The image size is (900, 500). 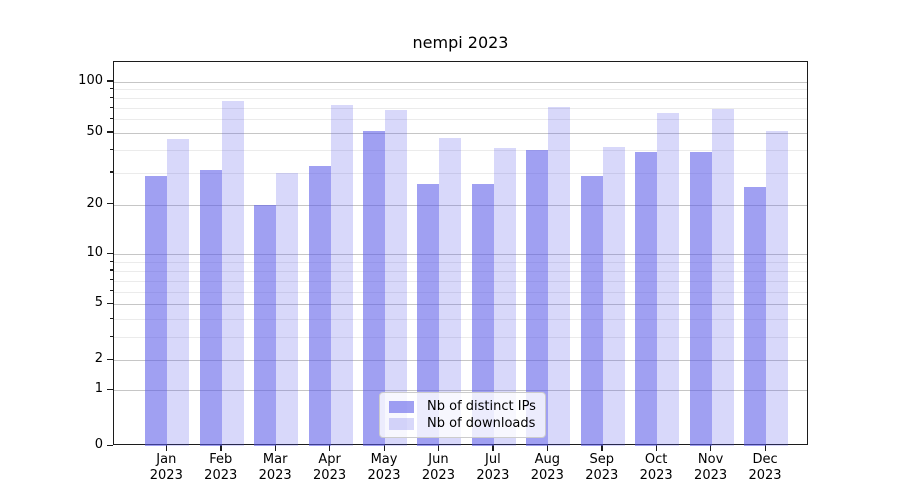 I want to click on y-axis-tick-label: 2, so click(x=98, y=359).